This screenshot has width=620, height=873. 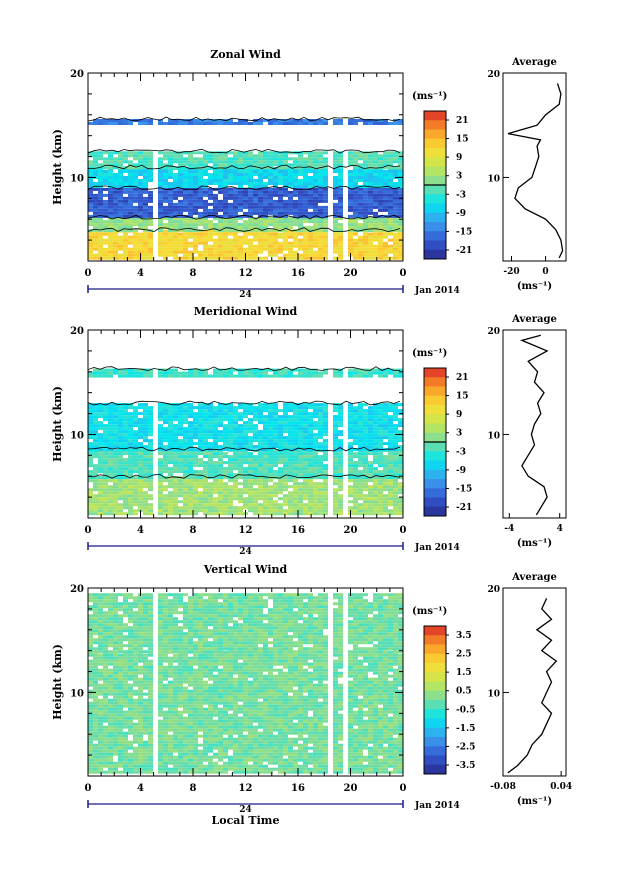 I want to click on profile-y-tick-label: 10, so click(x=493, y=179).